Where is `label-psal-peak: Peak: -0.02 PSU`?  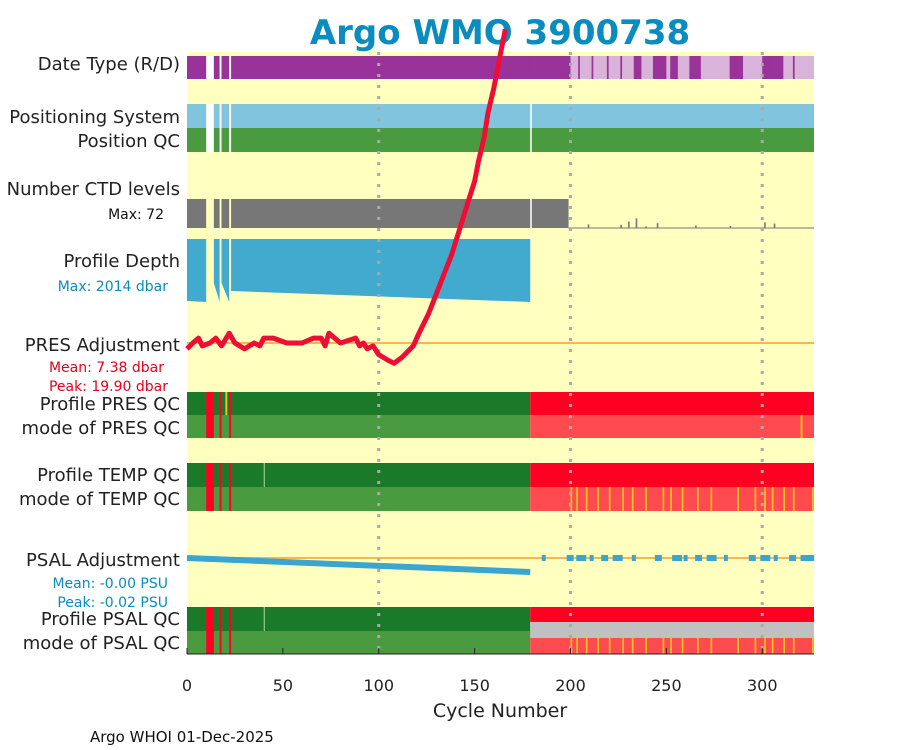 label-psal-peak: Peak: -0.02 PSU is located at coordinates (112, 603).